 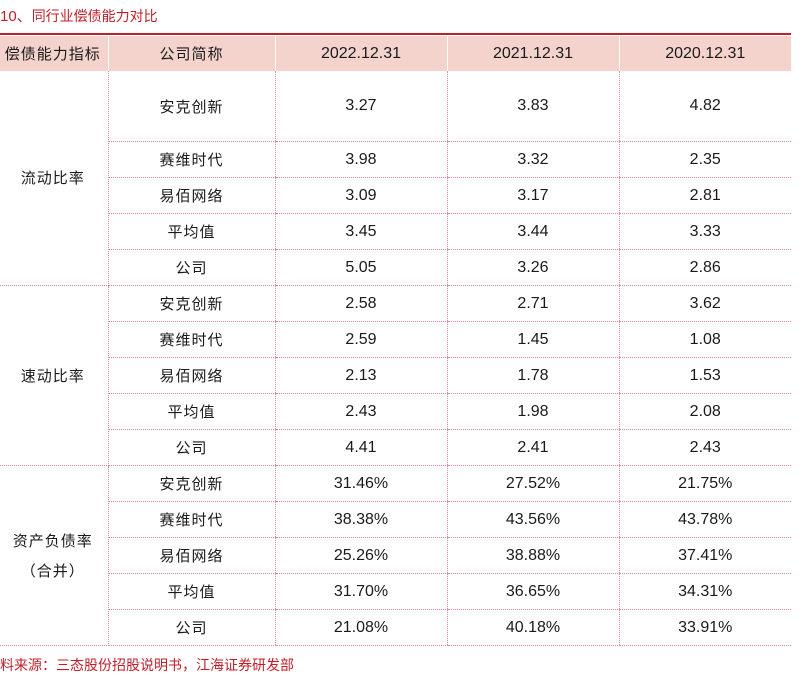 What do you see at coordinates (360, 303) in the screenshot?
I see `value-cell: 2.58` at bounding box center [360, 303].